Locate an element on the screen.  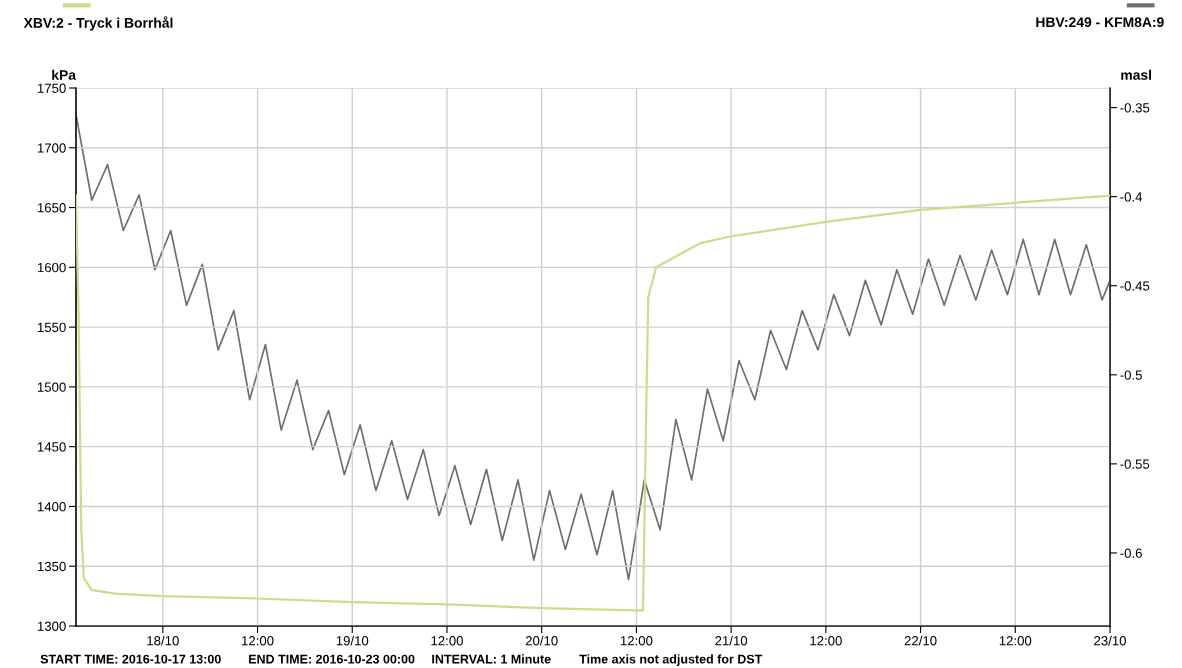
x-tick-label: 20/10 is located at coordinates (541, 640).